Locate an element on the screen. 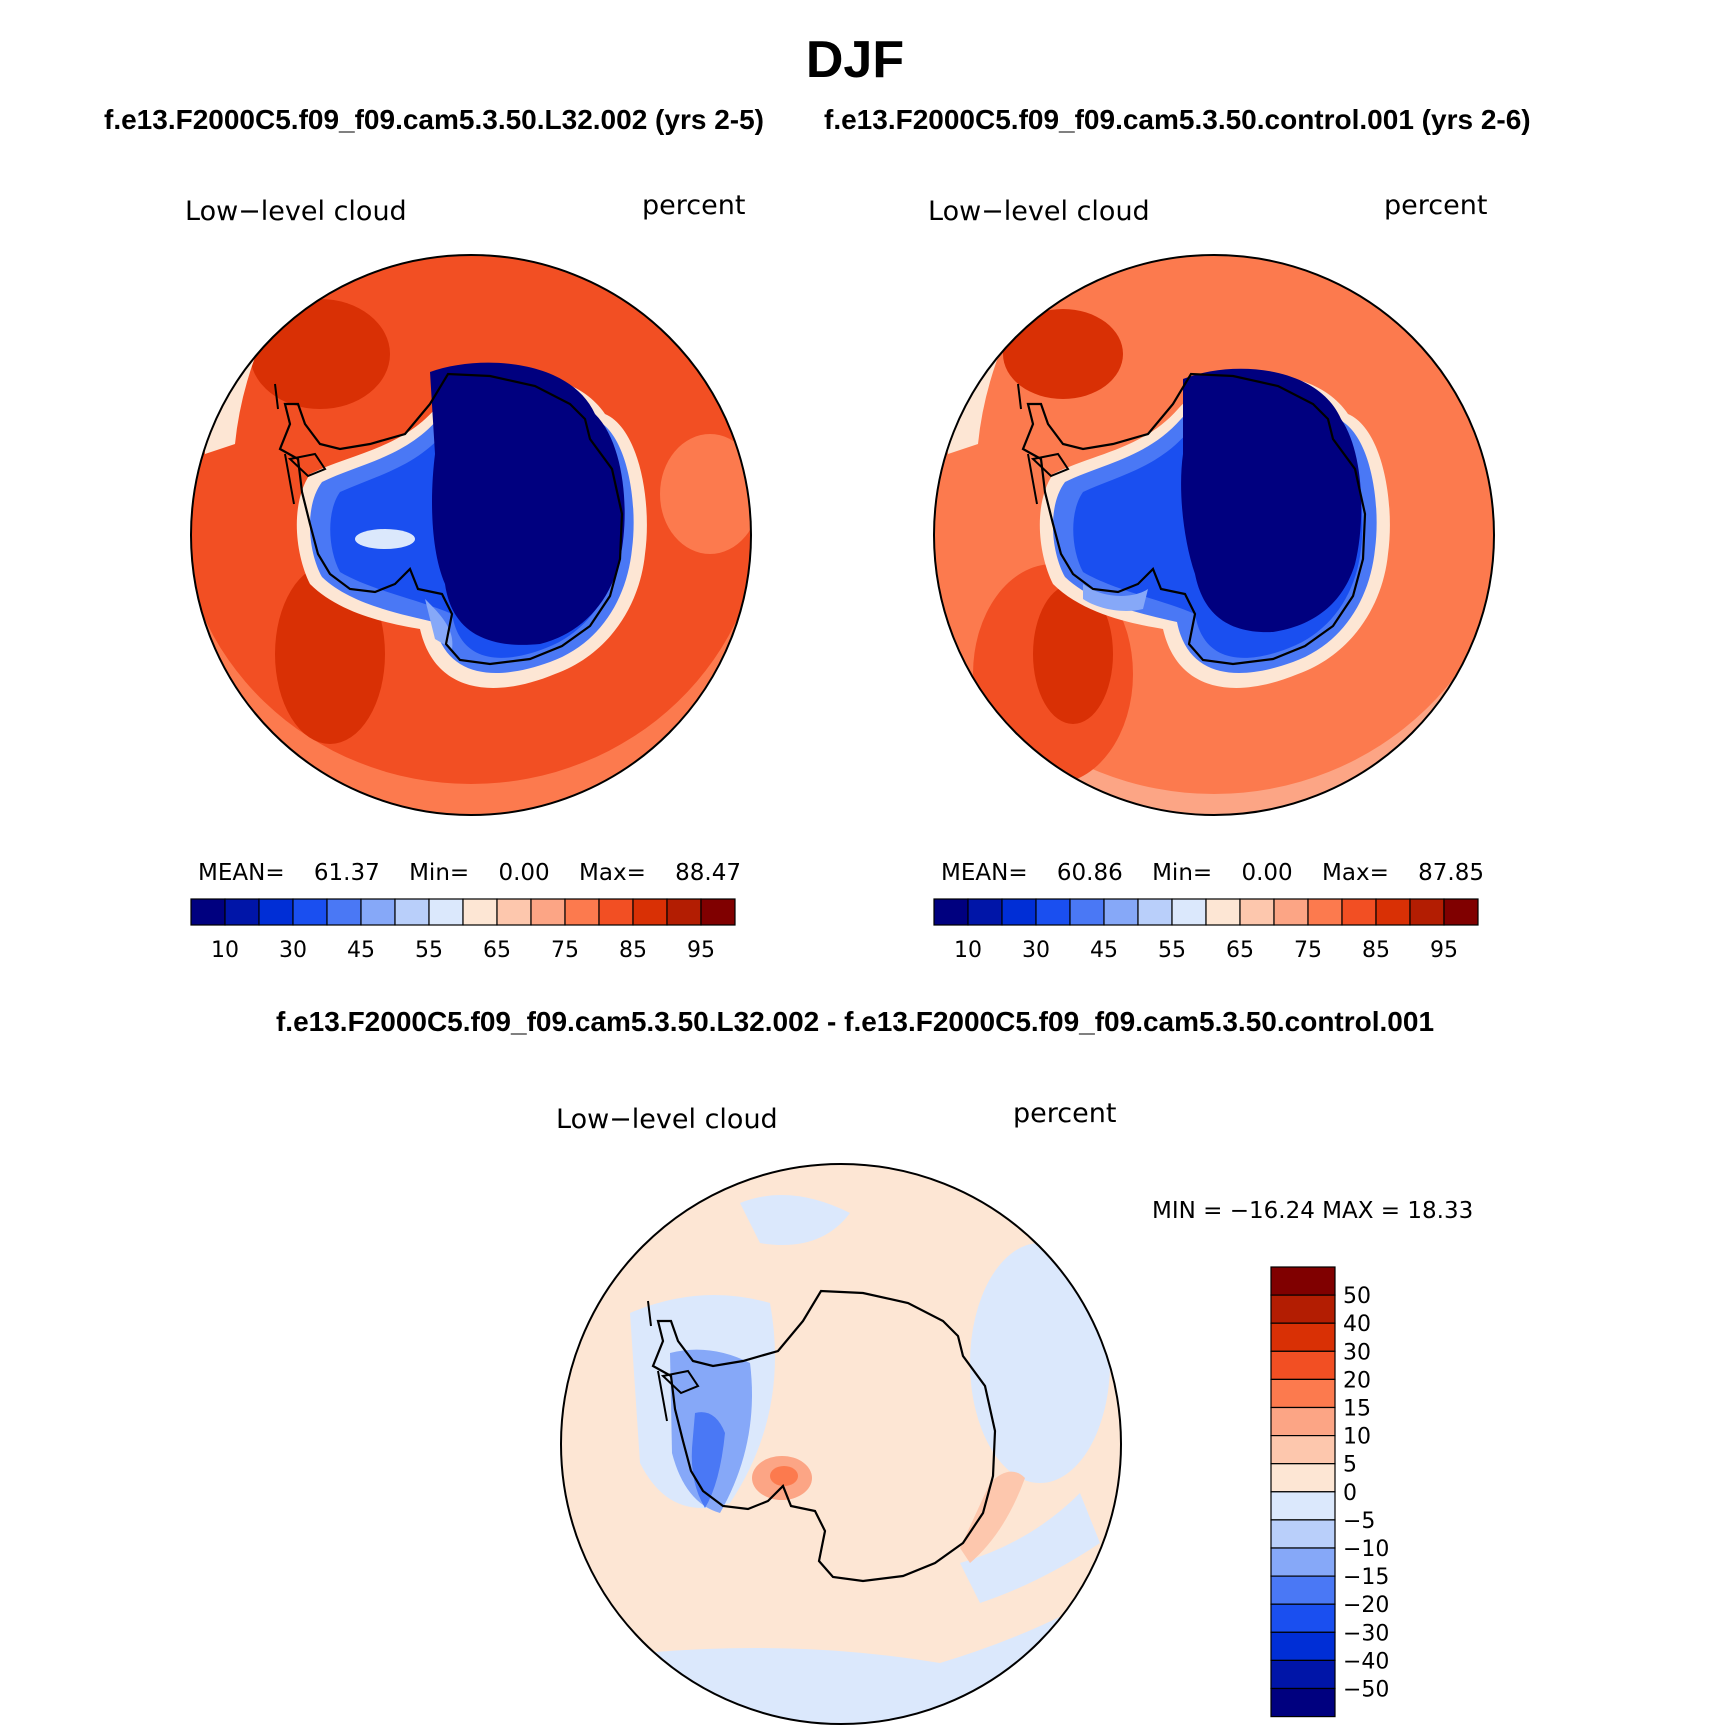  diff-colorbar-label: 30 is located at coordinates (1357, 1352).